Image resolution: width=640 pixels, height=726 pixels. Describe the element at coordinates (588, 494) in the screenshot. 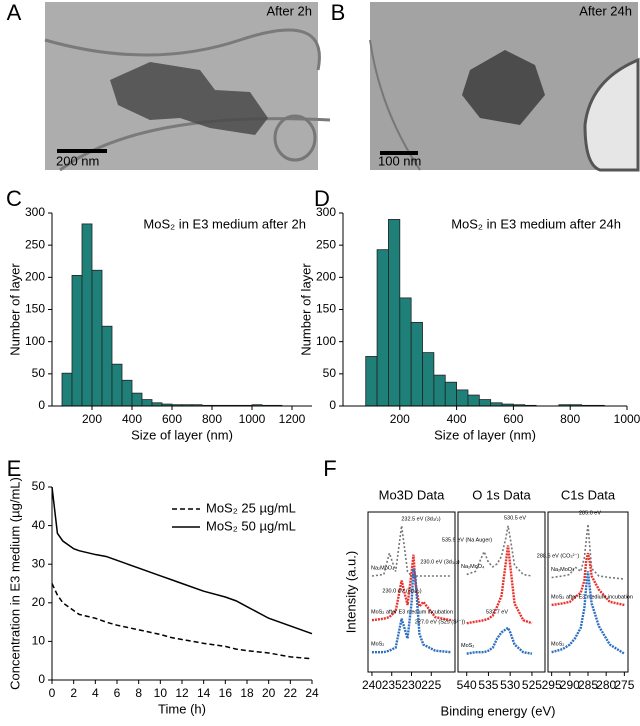

I see `panel-title: C1s Data` at that location.